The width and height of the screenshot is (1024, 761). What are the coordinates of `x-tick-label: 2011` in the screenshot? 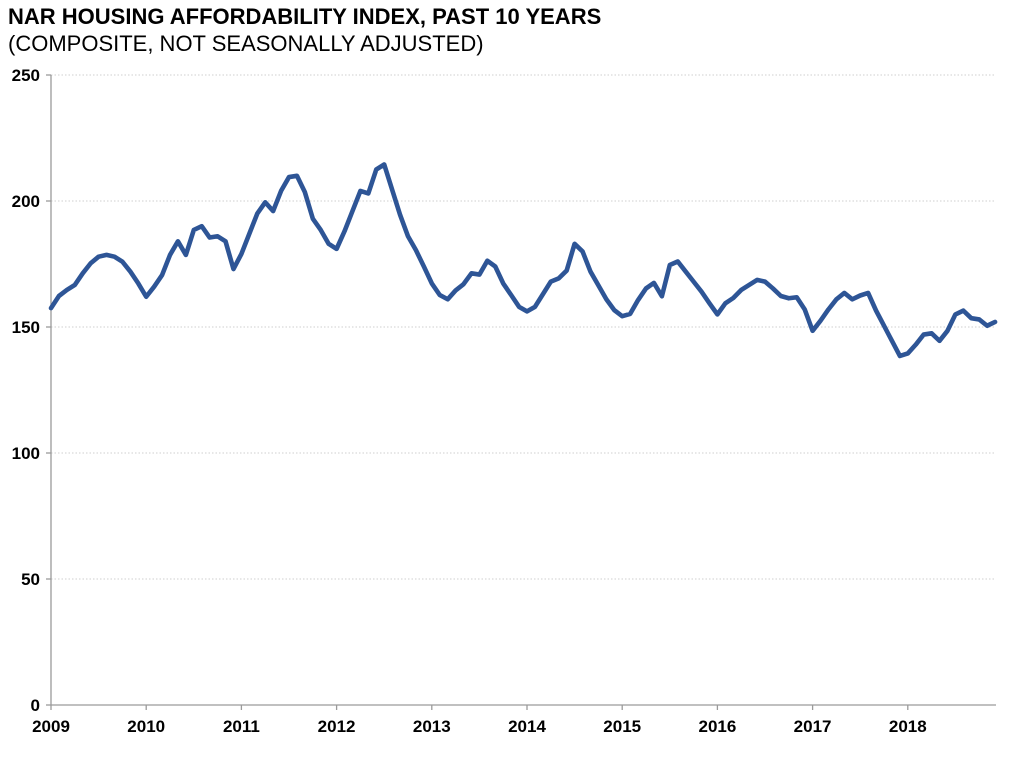 It's located at (241, 726).